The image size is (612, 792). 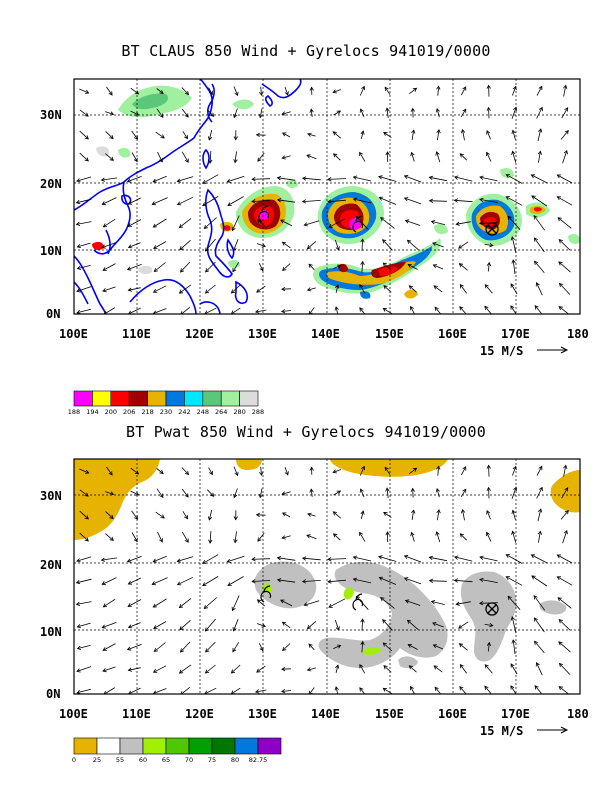 I want to click on p1-lon-160e: 160E, so click(x=452, y=334).